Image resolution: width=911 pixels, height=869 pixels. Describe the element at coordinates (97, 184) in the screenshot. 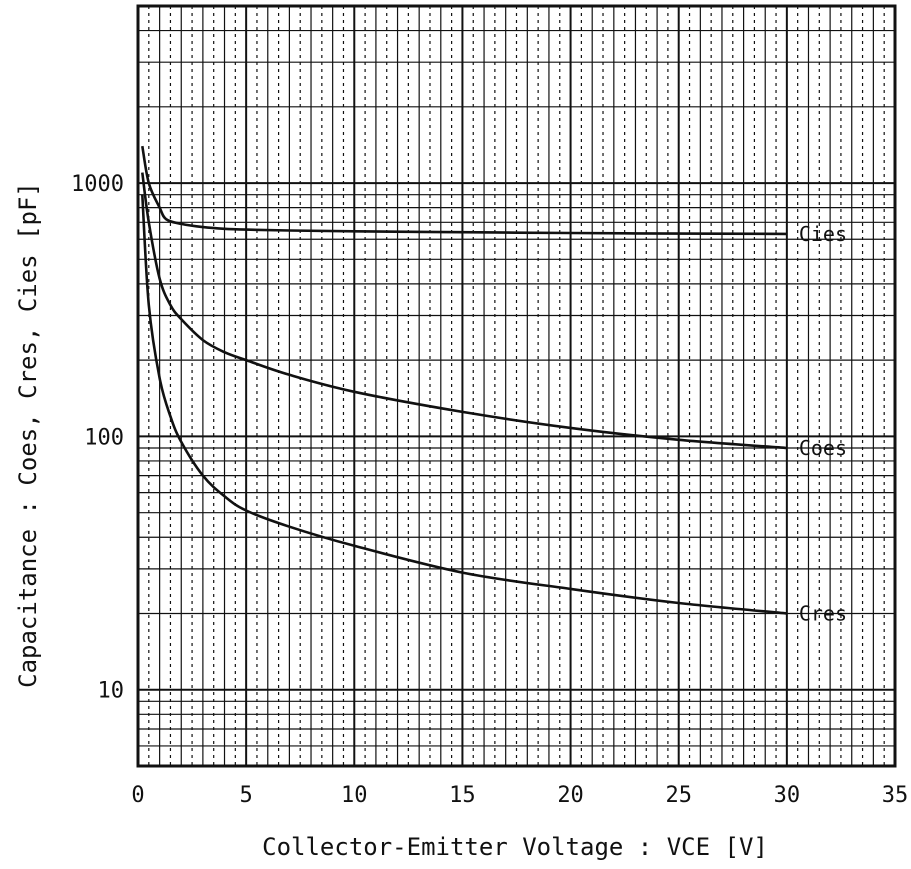

I see `y-tick-label: 1000` at that location.